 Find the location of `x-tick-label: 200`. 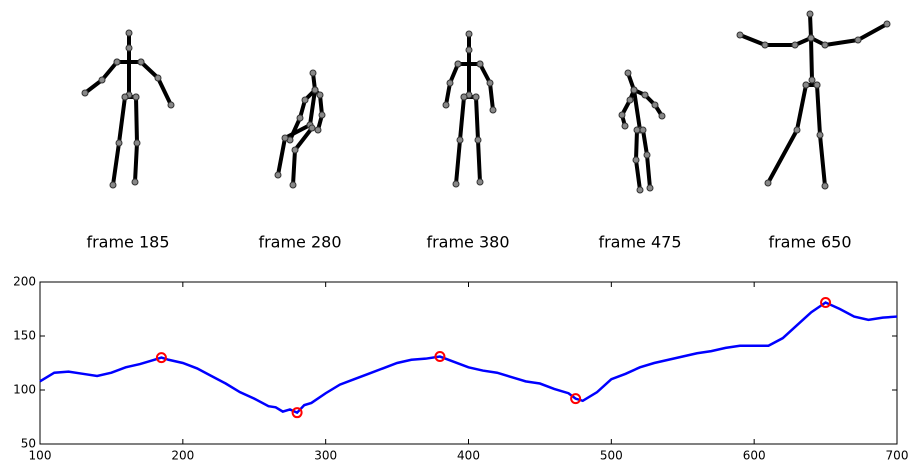

x-tick-label: 200 is located at coordinates (182, 456).